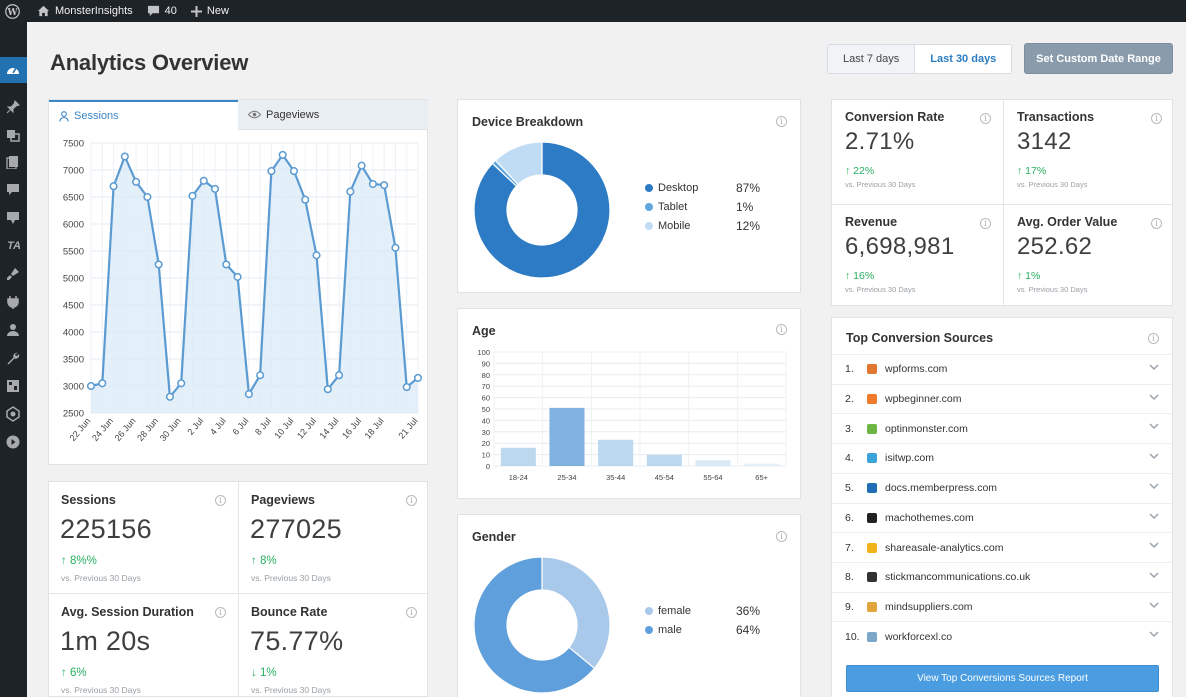 This screenshot has height=697, width=1186. Describe the element at coordinates (13, 302) in the screenshot. I see `plugins-icon` at that location.